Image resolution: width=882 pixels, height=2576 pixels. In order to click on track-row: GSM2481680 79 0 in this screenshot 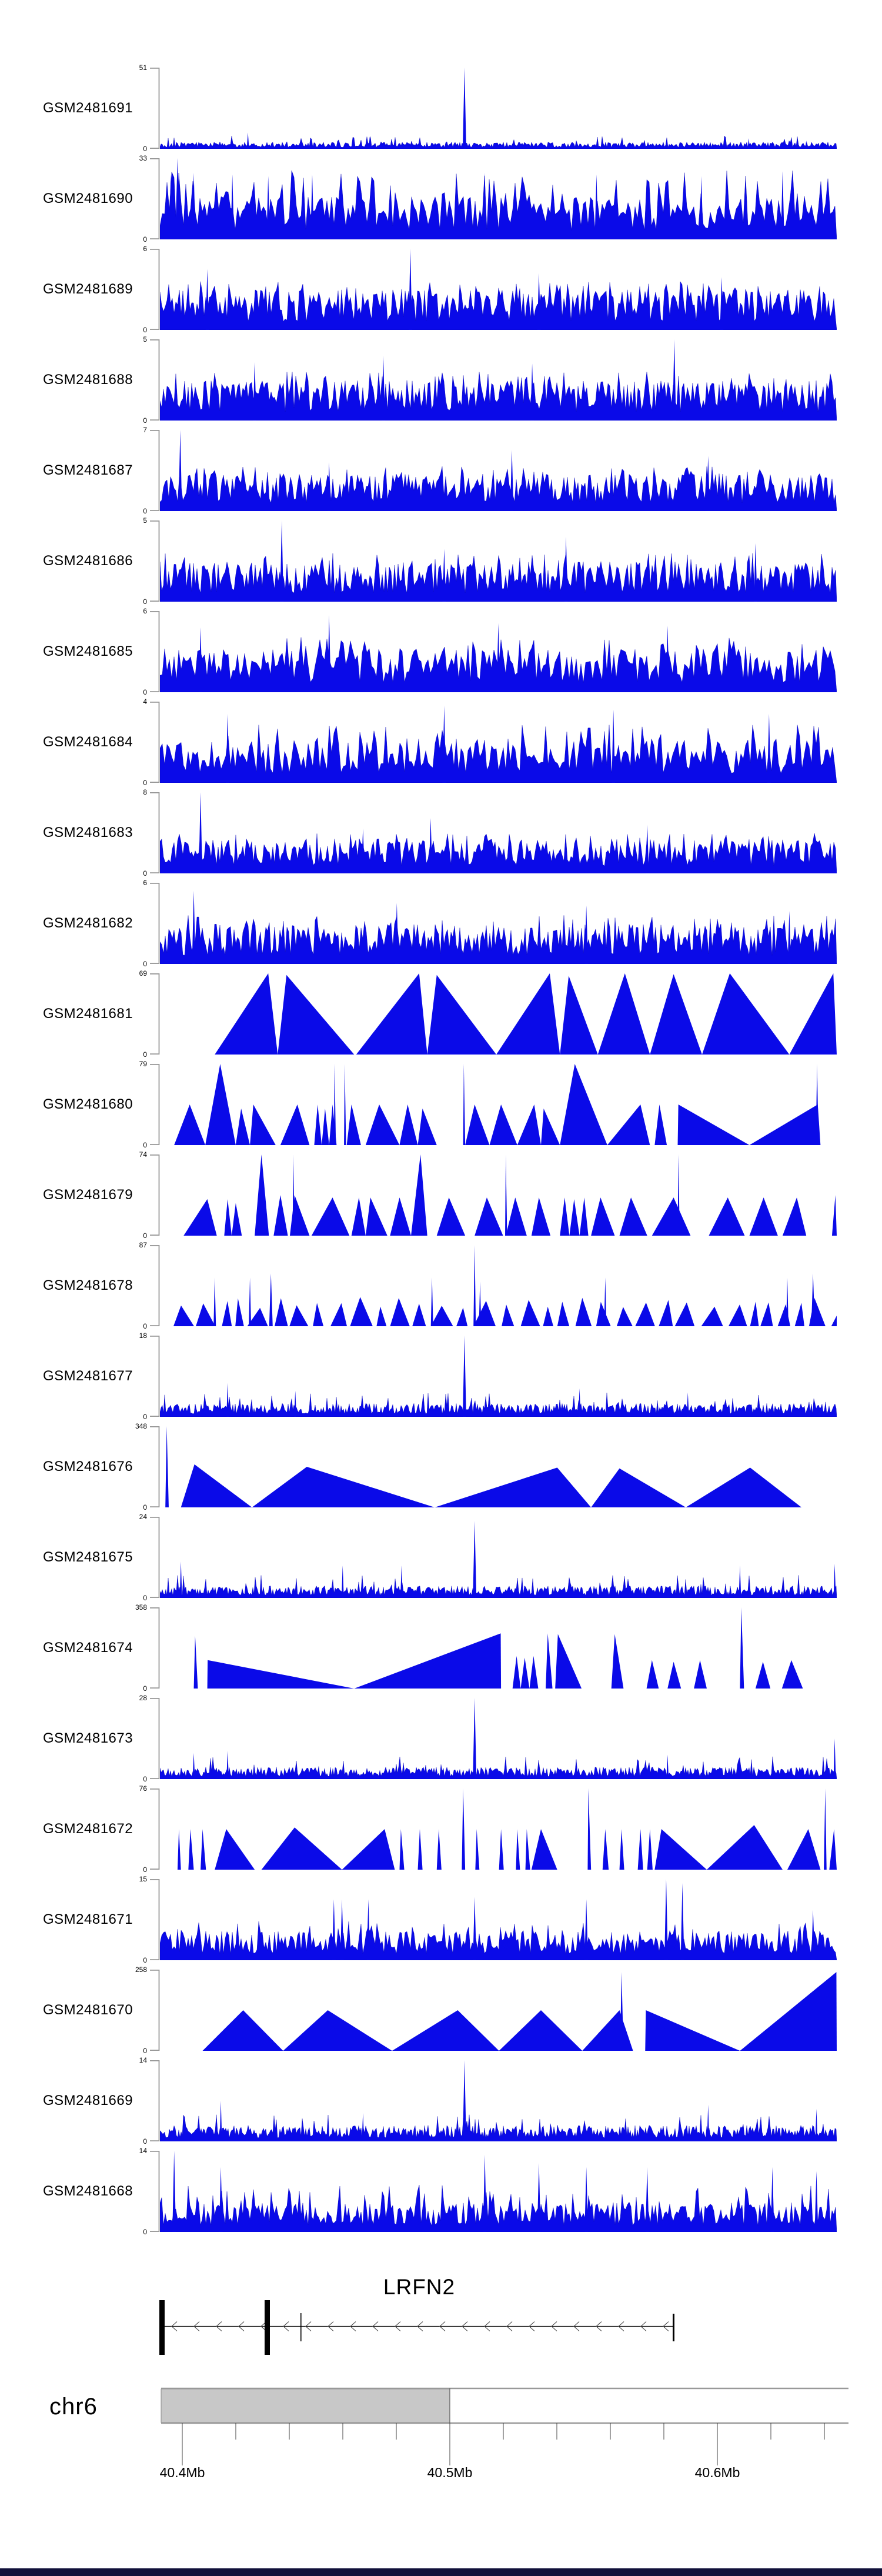, I will do `click(441, 1104)`.